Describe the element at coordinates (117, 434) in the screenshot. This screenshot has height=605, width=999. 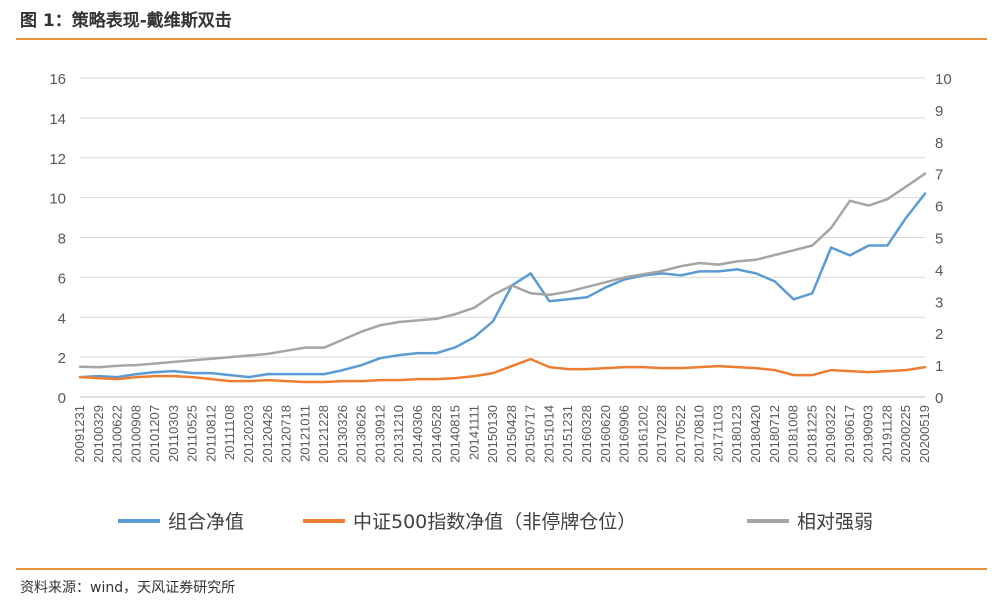
I see `x-tick-label: 20100622` at that location.